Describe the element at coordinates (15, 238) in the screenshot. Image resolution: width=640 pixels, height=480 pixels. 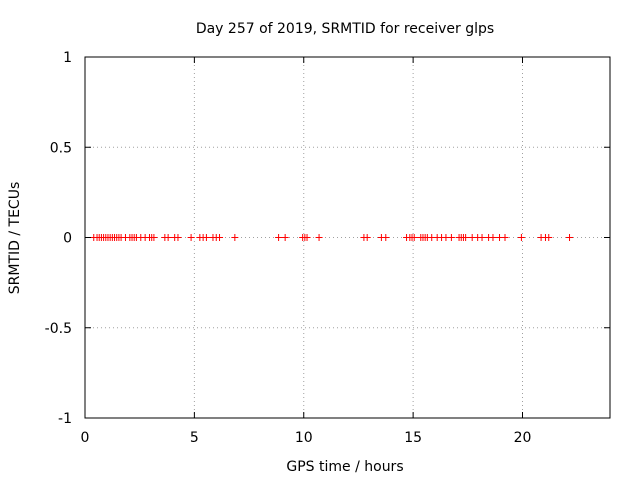
I see `y-axis-label: SRMTID / TECUs` at that location.